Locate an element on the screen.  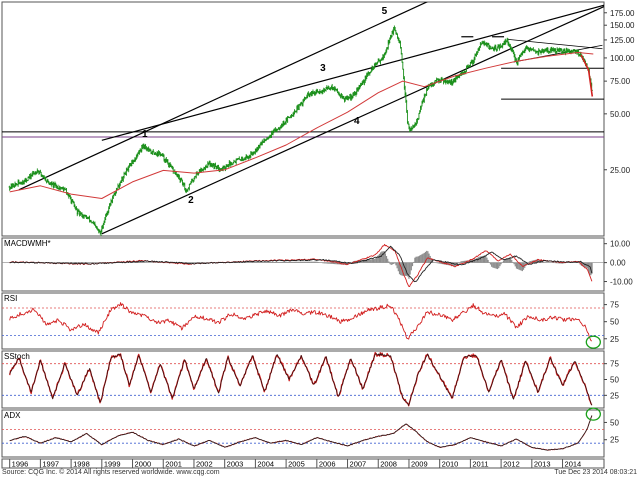
time-axis-label: 2005 is located at coordinates (296, 464).